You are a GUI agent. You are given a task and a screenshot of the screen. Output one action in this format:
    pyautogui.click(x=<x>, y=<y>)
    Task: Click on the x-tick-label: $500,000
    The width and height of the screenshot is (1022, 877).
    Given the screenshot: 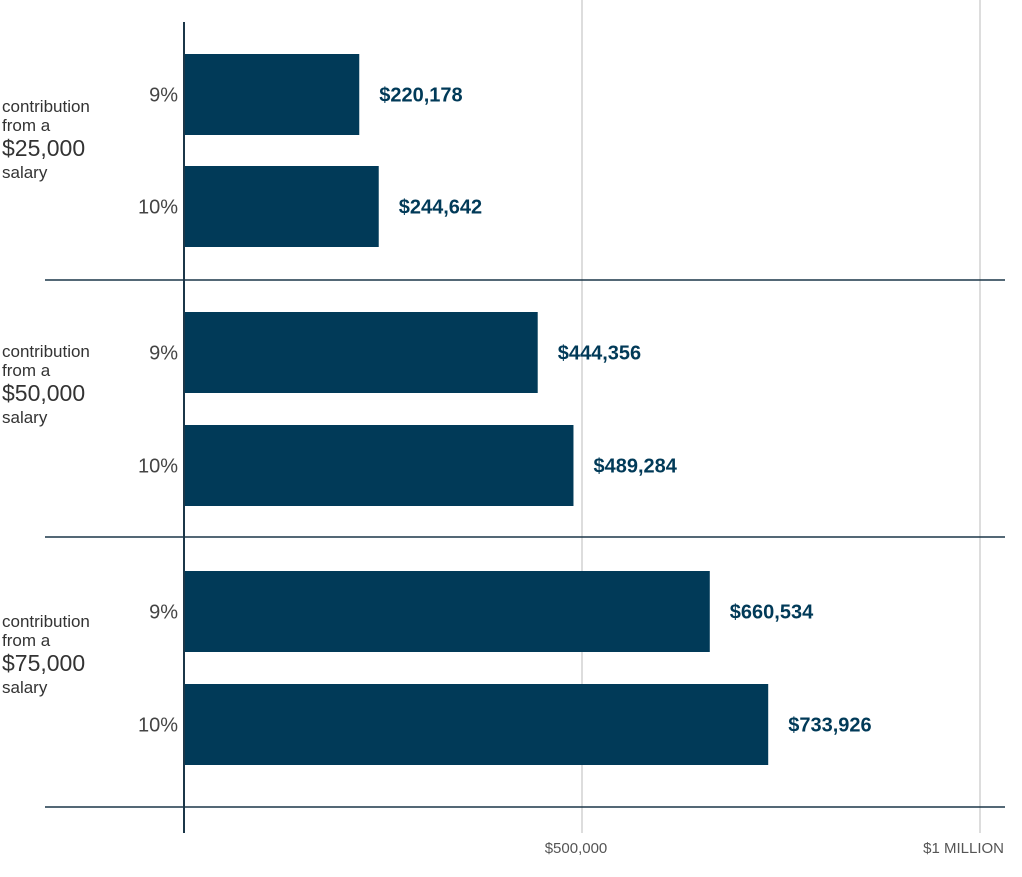 What is the action you would take?
    pyautogui.click(x=576, y=848)
    